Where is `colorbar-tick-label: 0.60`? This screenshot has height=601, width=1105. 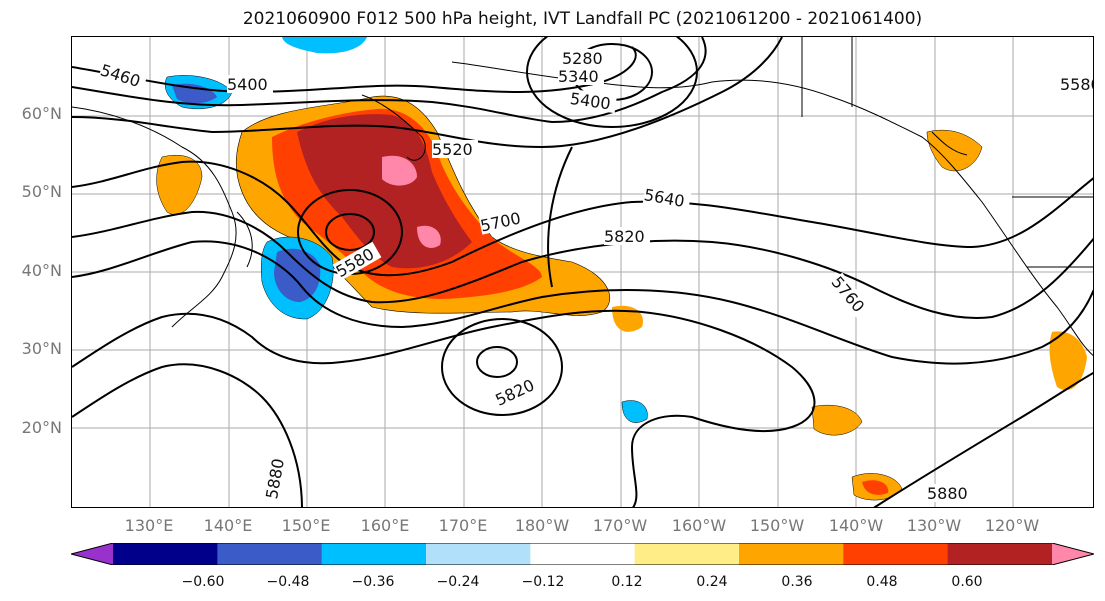
colorbar-tick-label: 0.60 is located at coordinates (967, 582).